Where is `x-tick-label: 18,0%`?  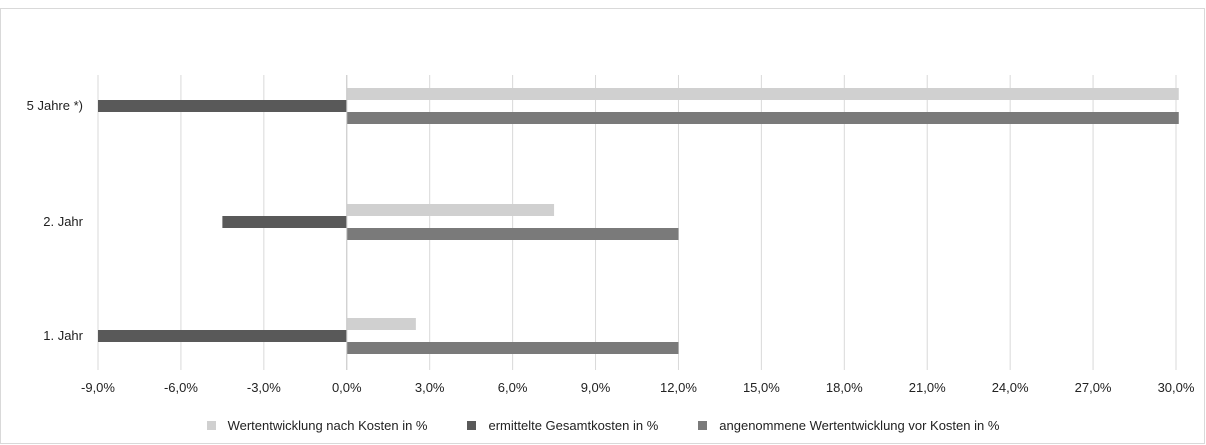 x-tick-label: 18,0% is located at coordinates (844, 387).